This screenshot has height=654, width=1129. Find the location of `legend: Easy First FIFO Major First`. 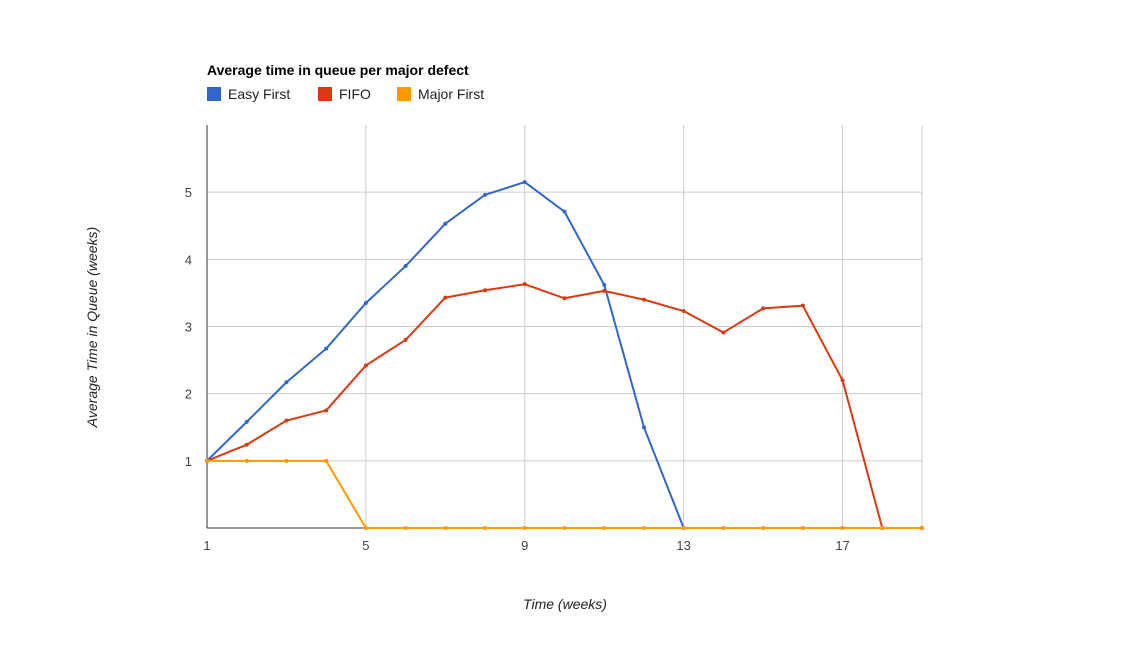

legend: Easy First FIFO Major First is located at coordinates (345, 94).